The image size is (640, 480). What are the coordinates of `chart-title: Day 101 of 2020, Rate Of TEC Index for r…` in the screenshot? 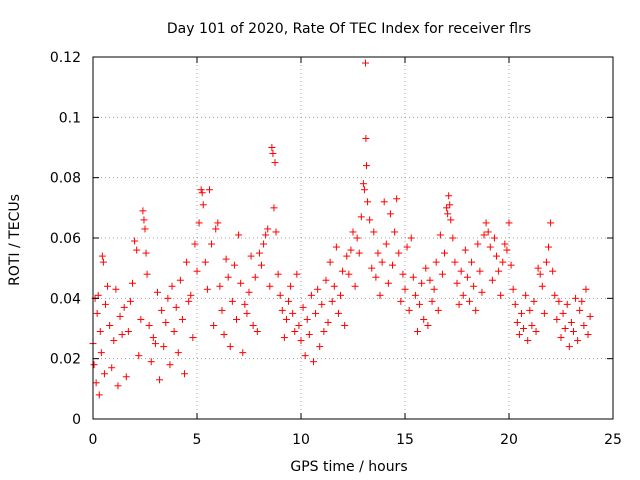 It's located at (349, 29).